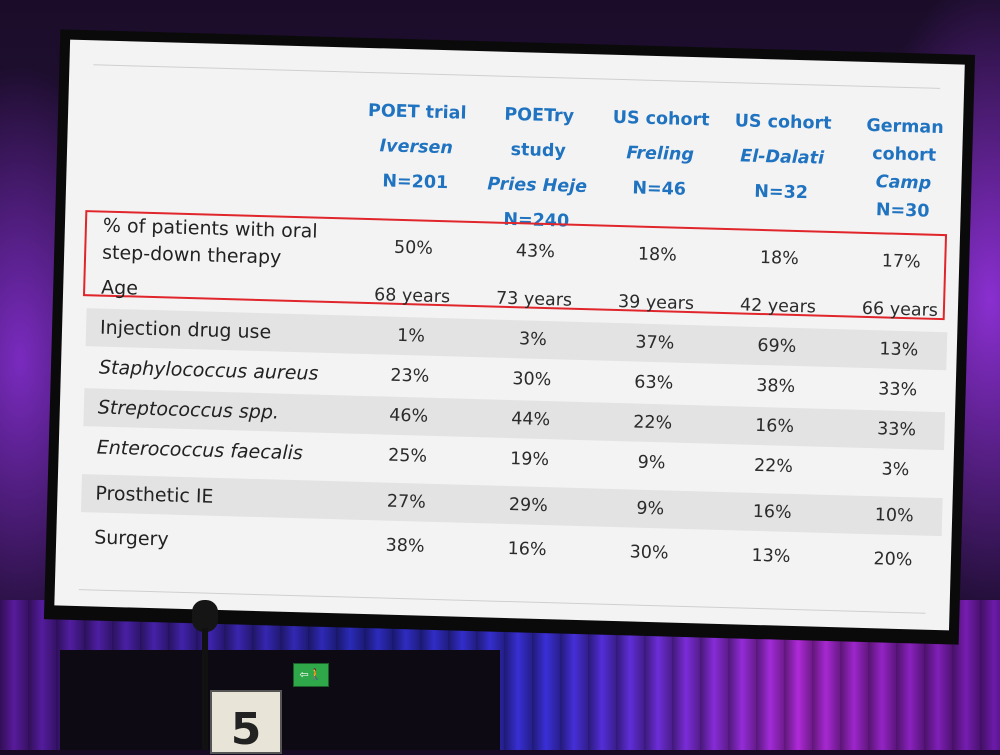 Image resolution: width=1000 pixels, height=755 pixels. I want to click on column-header-us-cohort-freling: US cohort Freling N=46, so click(660, 155).